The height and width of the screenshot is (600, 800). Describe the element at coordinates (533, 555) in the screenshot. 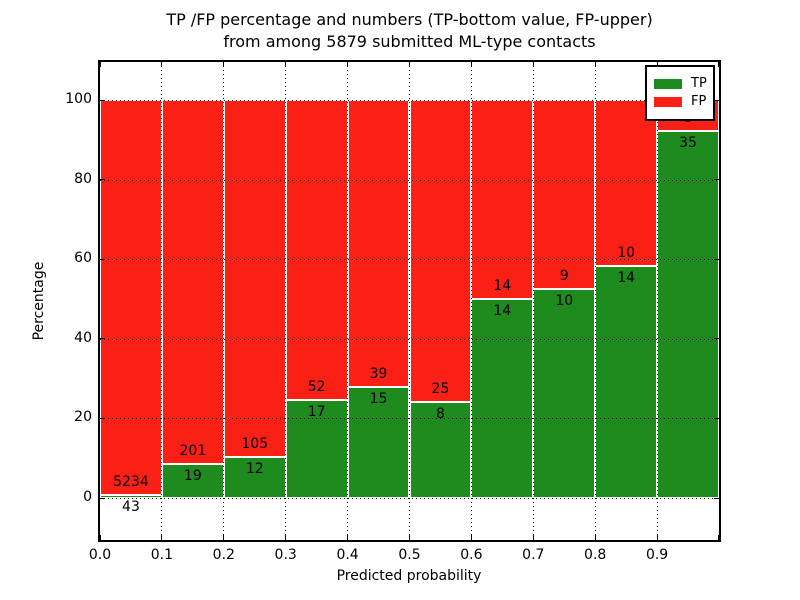

I see `x-tick-label: 0.7` at that location.